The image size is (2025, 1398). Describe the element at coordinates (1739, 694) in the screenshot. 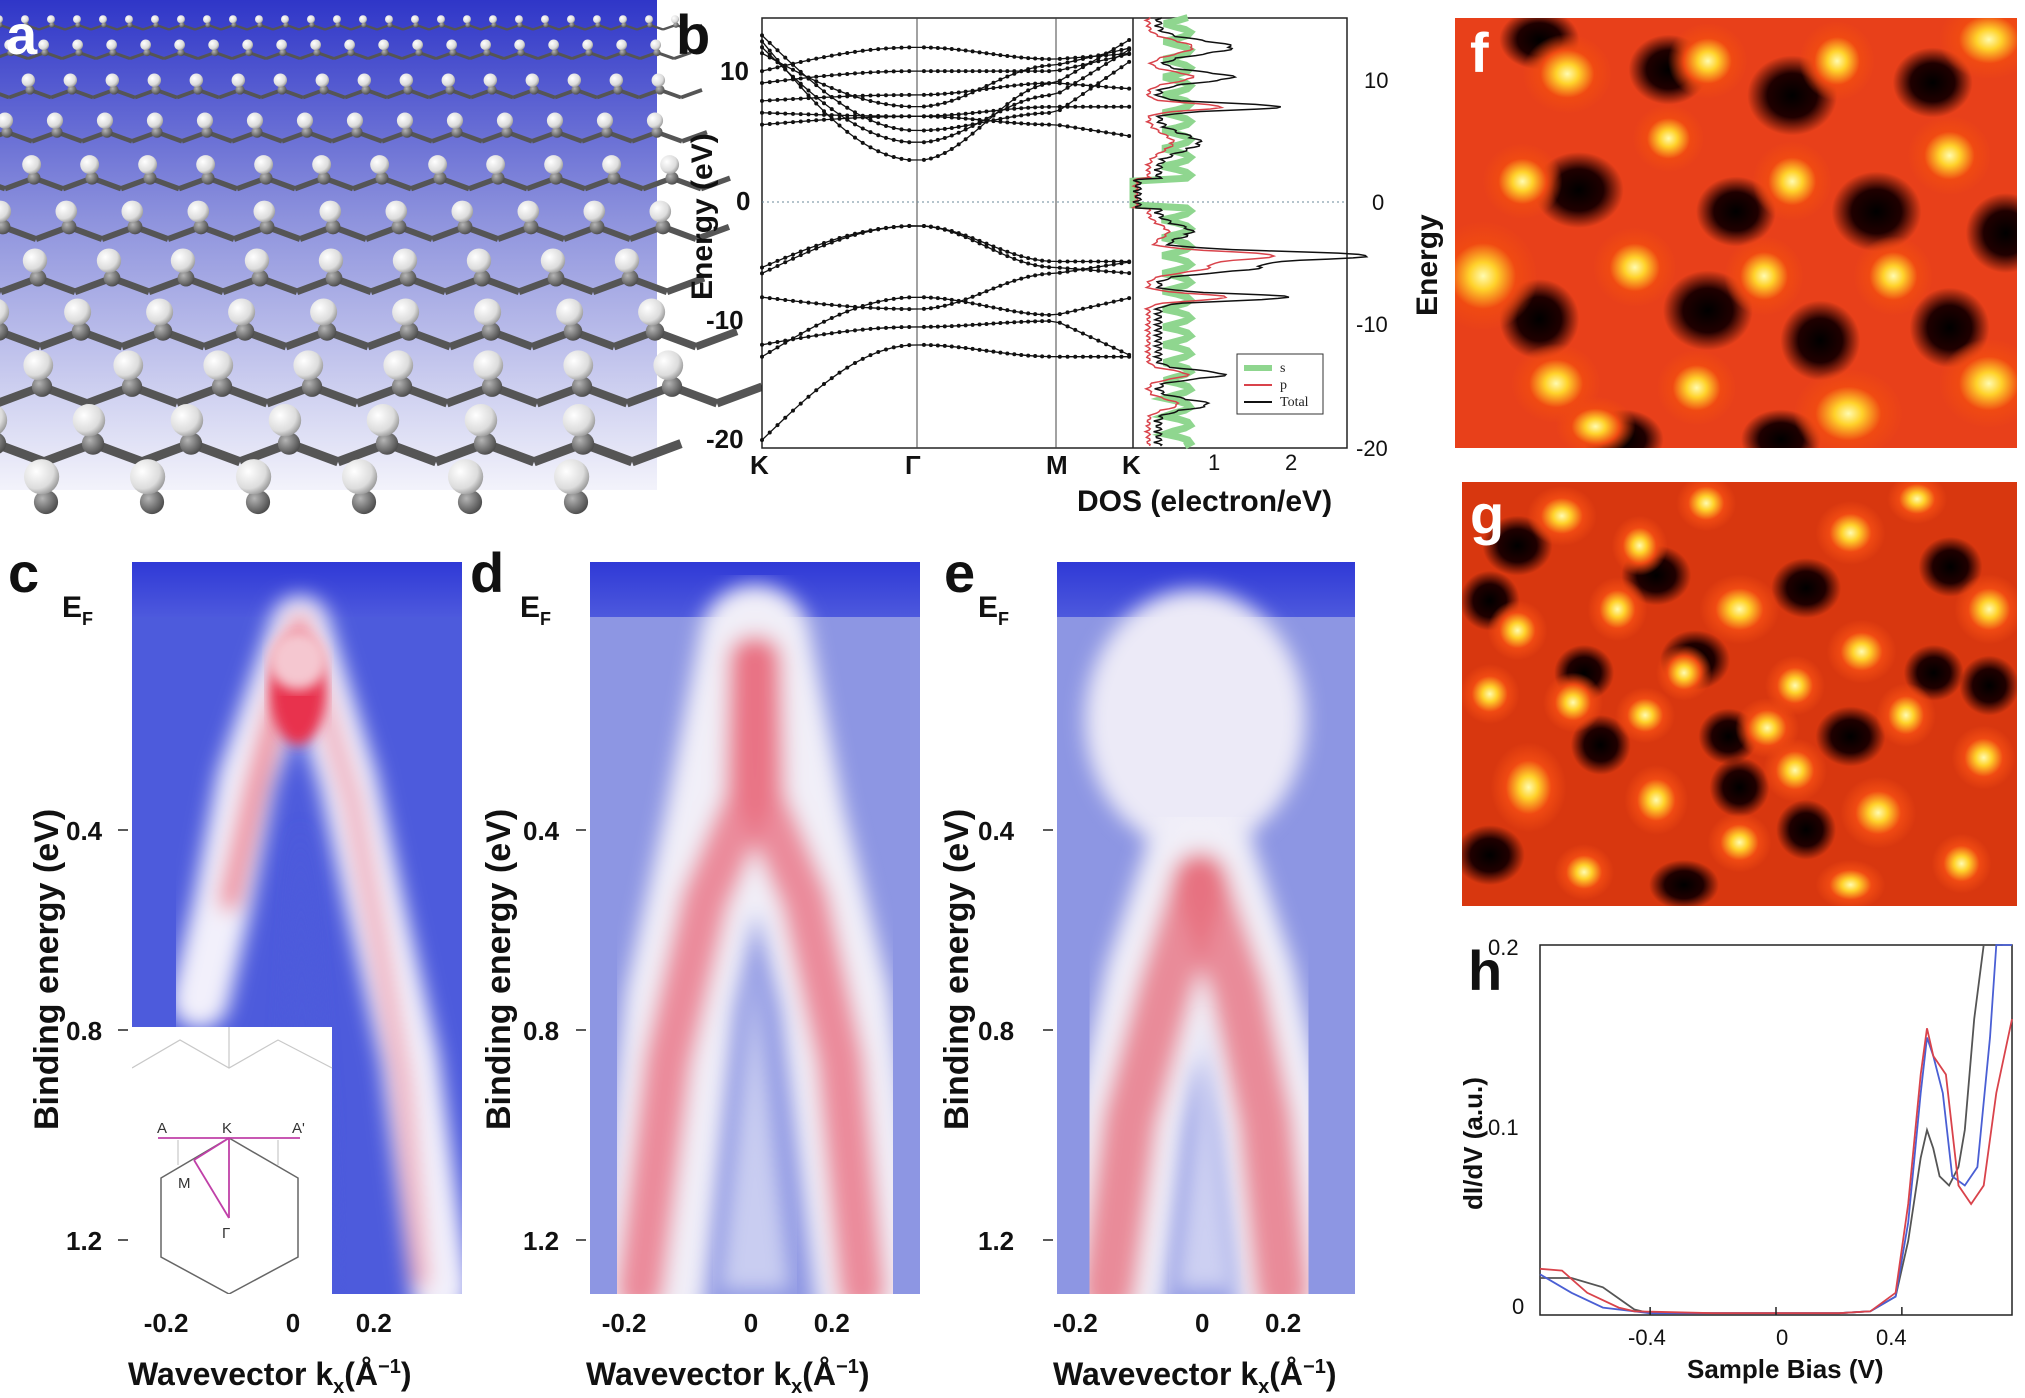

I see `panel-g: g` at that location.